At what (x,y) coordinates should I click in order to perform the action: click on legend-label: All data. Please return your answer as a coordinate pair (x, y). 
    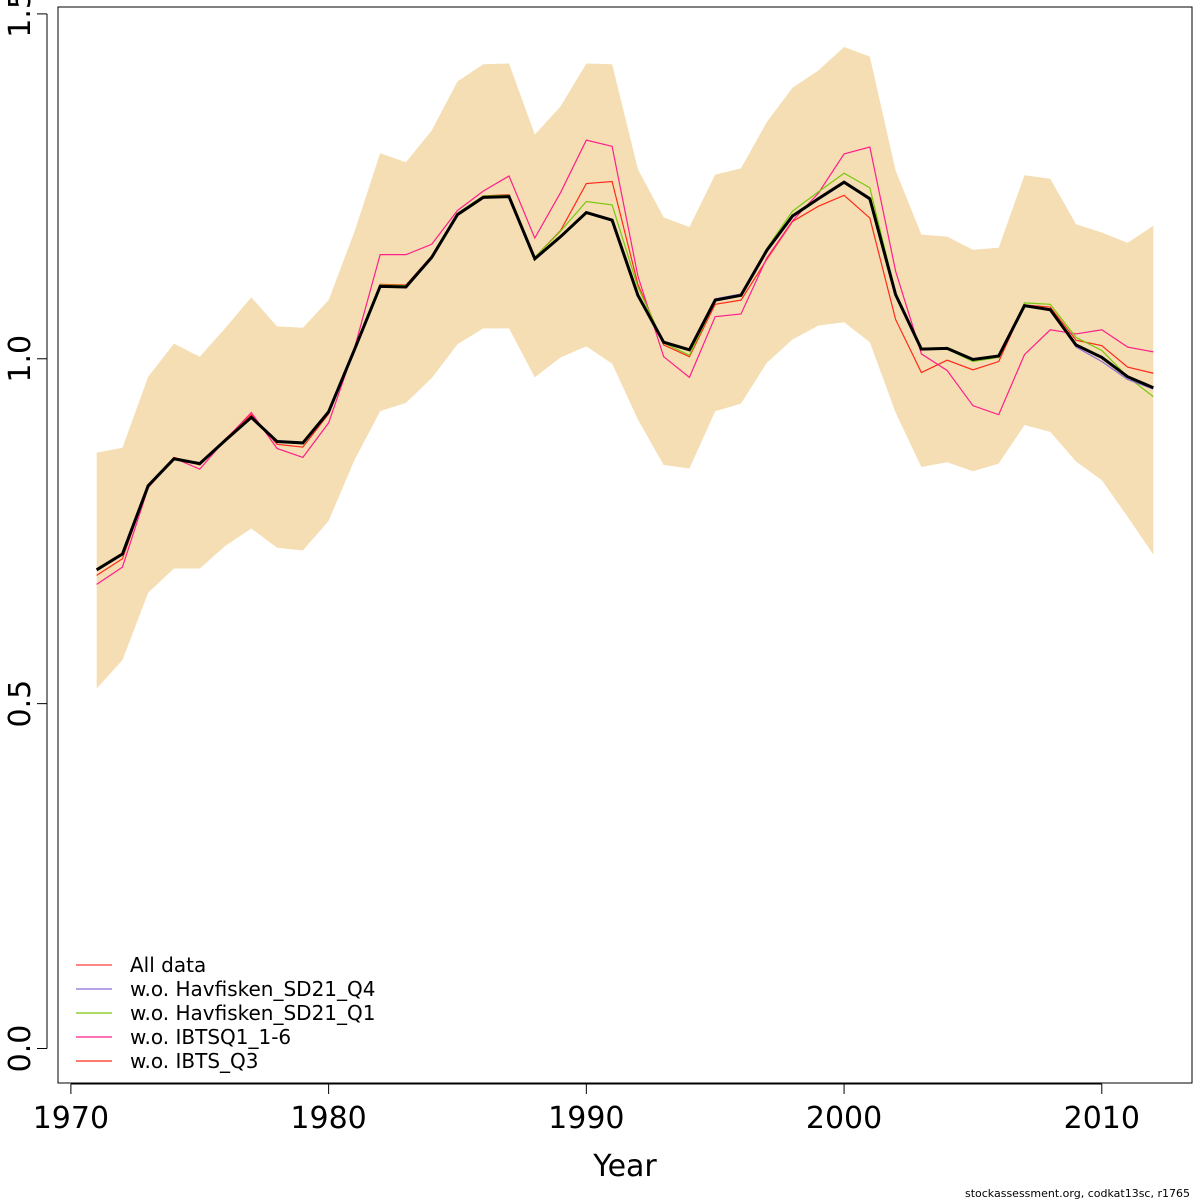
    Looking at the image, I should click on (168, 965).